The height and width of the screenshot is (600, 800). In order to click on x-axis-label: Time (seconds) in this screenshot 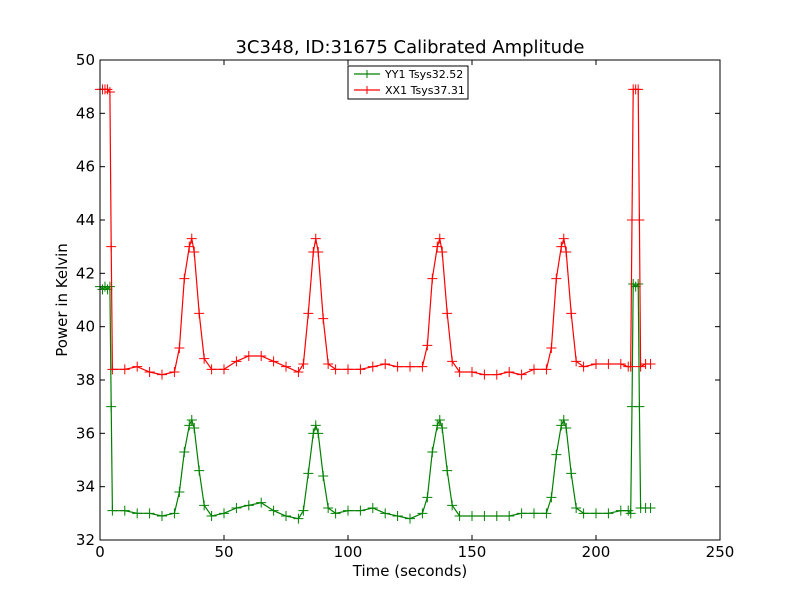, I will do `click(410, 571)`.